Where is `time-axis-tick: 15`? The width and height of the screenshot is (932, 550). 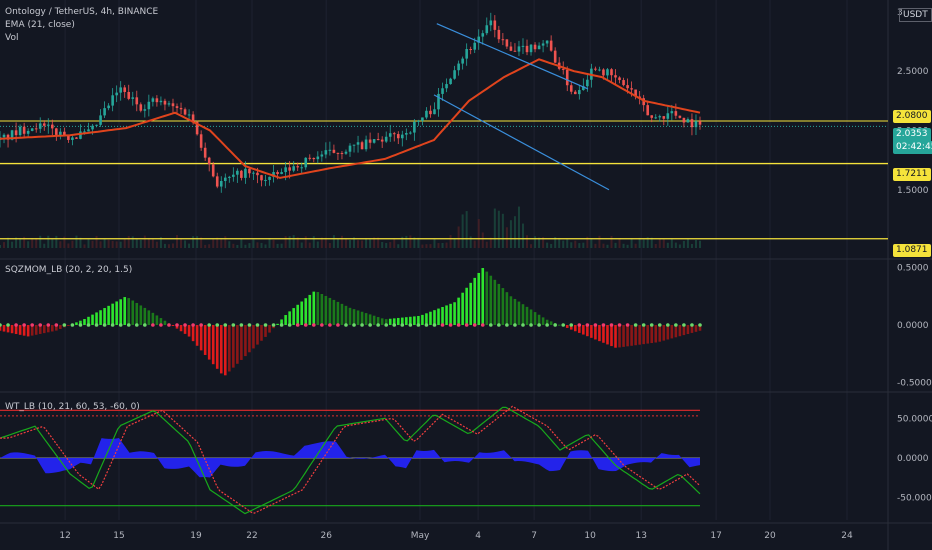 time-axis-tick: 15 is located at coordinates (118, 536).